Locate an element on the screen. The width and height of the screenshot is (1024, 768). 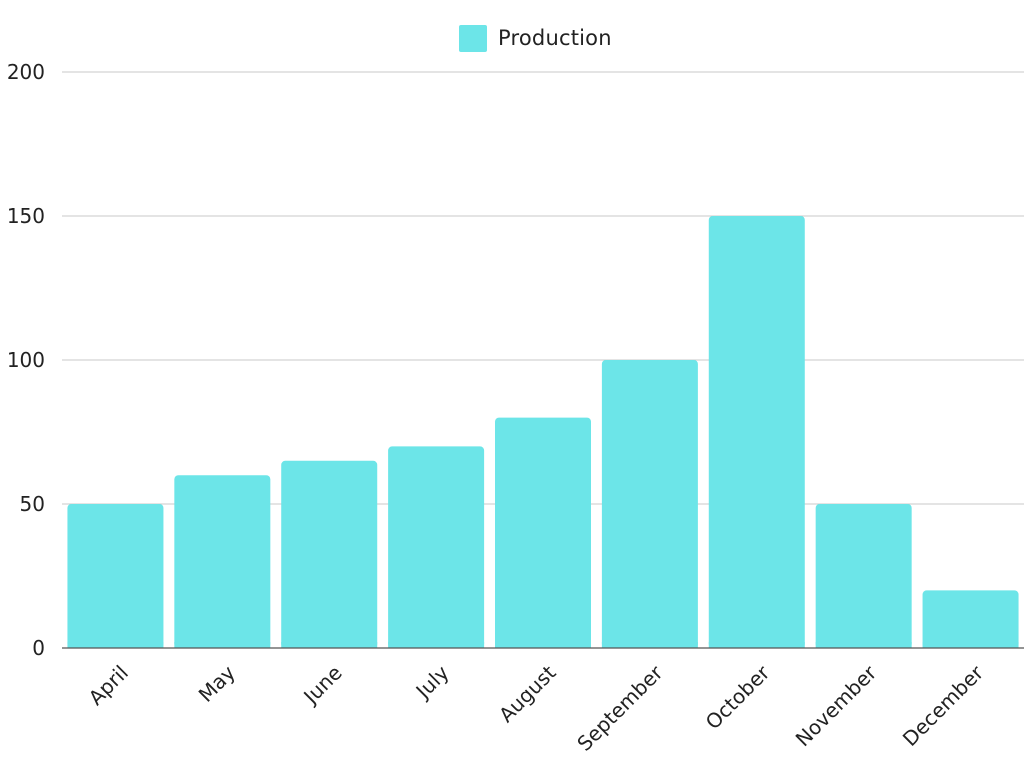
x-tick-label: April is located at coordinates (108, 685).